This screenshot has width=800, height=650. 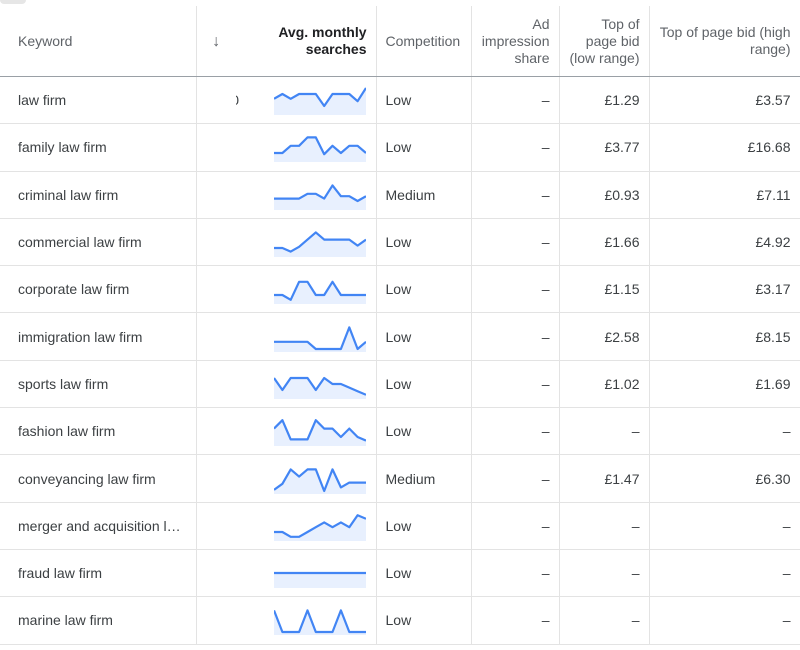 What do you see at coordinates (98, 195) in the screenshot?
I see `keyword-cell: criminal law firm` at bounding box center [98, 195].